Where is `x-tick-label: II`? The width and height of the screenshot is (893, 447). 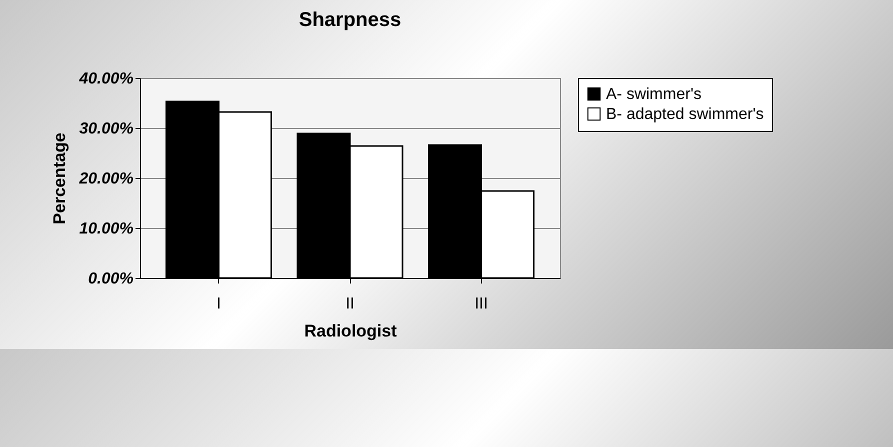
x-tick-label: II is located at coordinates (350, 304).